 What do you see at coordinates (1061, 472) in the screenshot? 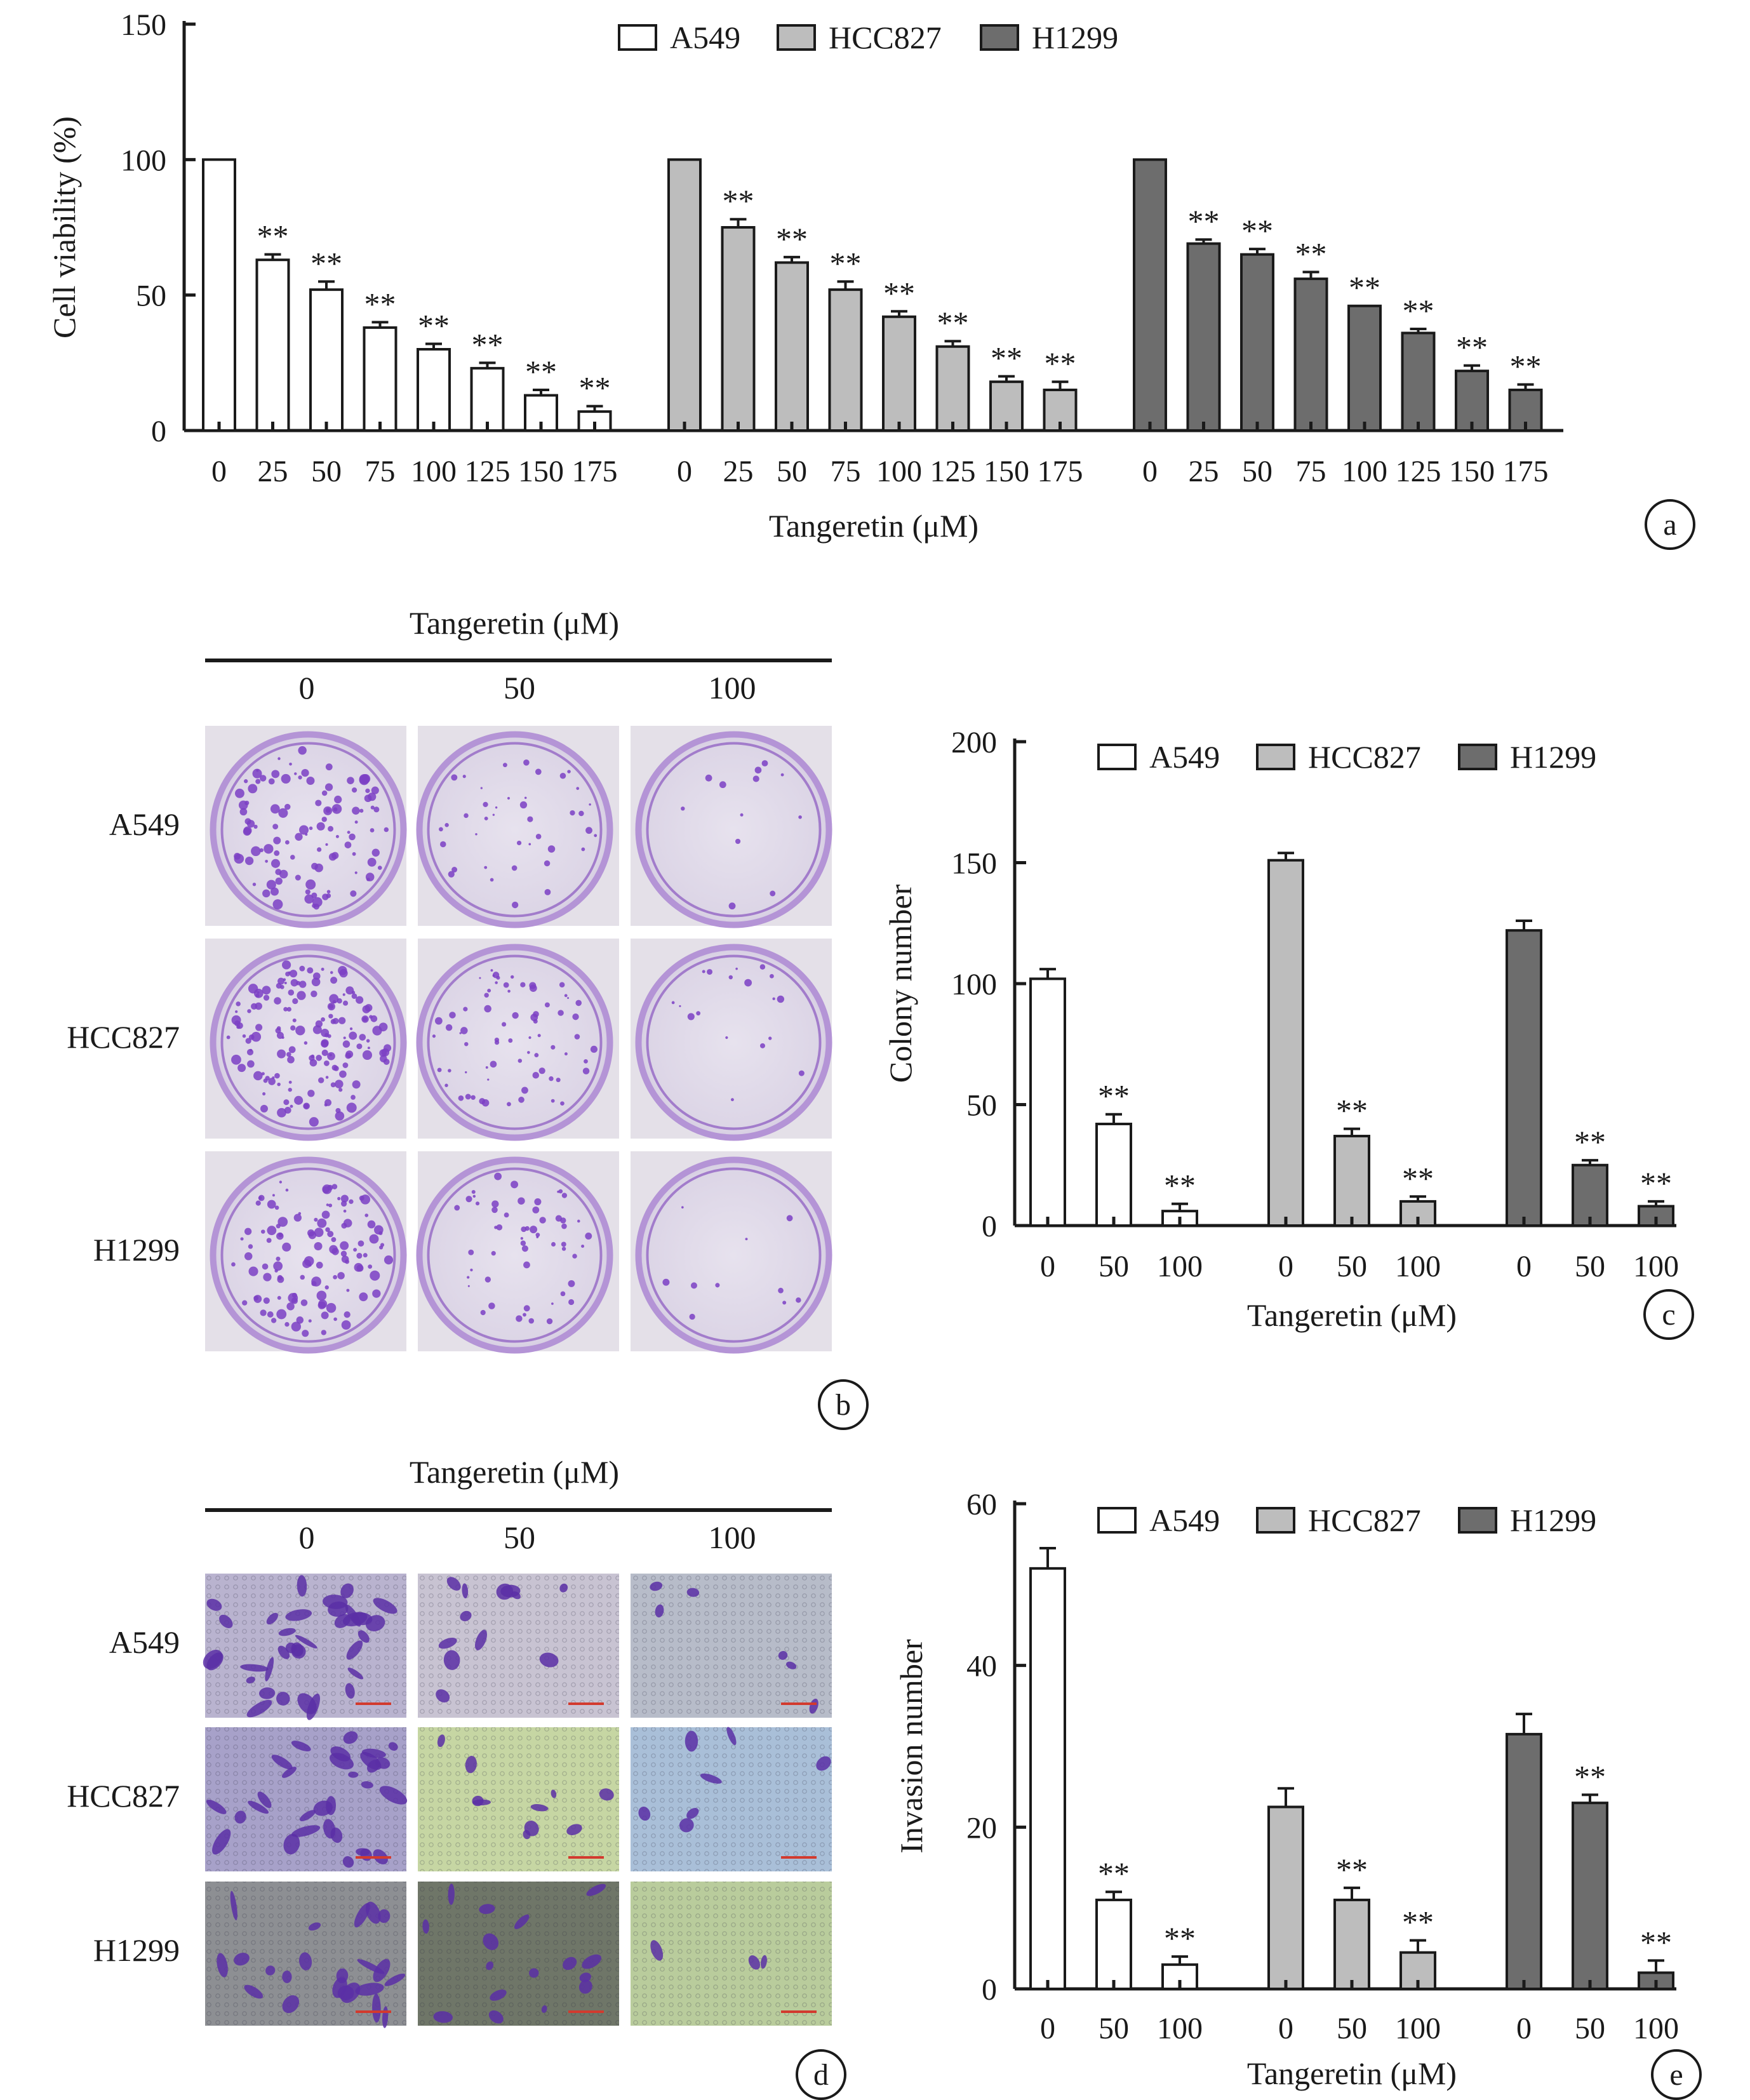
I see `x-tick-label-175: 175` at bounding box center [1061, 472].